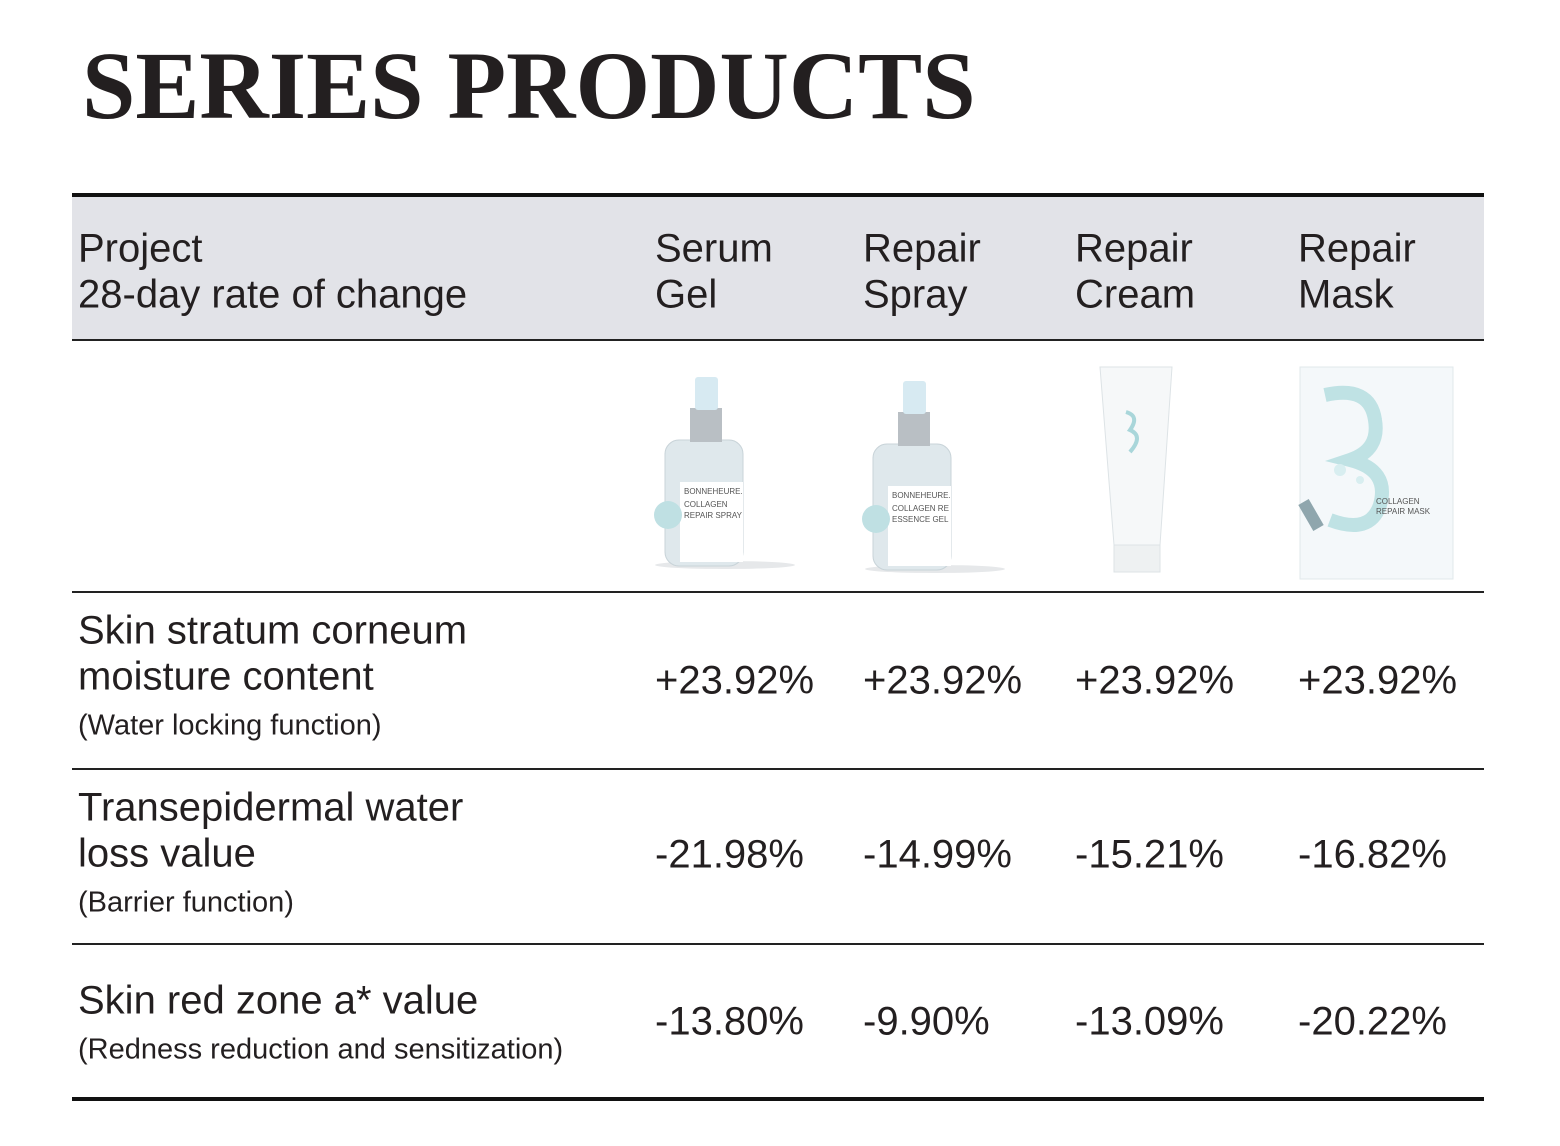 The width and height of the screenshot is (1560, 1146). I want to click on row-note: (Barrier function), so click(186, 903).